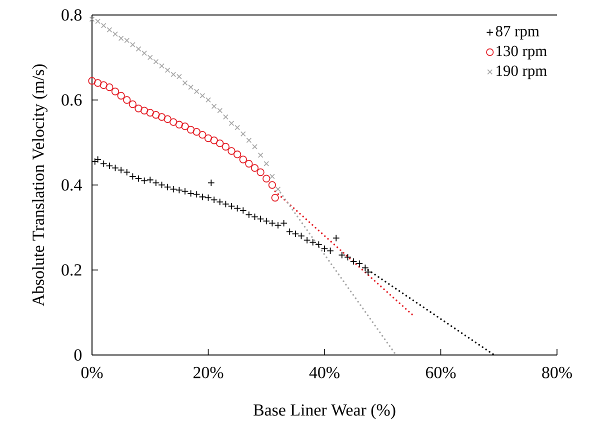  I want to click on y-tick-label: 0, so click(78, 355).